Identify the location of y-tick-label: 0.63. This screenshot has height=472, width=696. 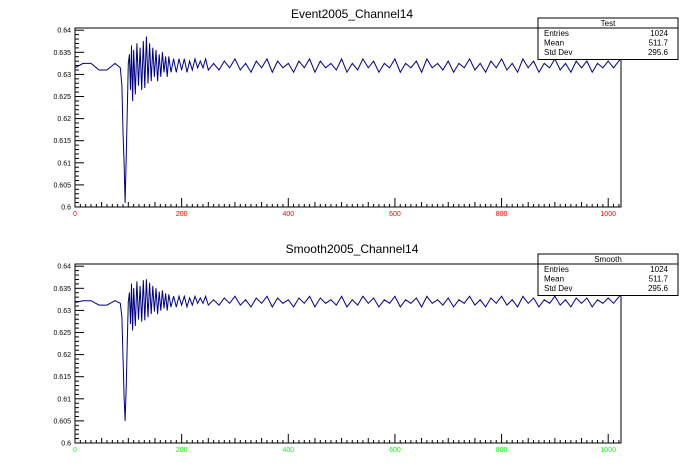
(64, 75).